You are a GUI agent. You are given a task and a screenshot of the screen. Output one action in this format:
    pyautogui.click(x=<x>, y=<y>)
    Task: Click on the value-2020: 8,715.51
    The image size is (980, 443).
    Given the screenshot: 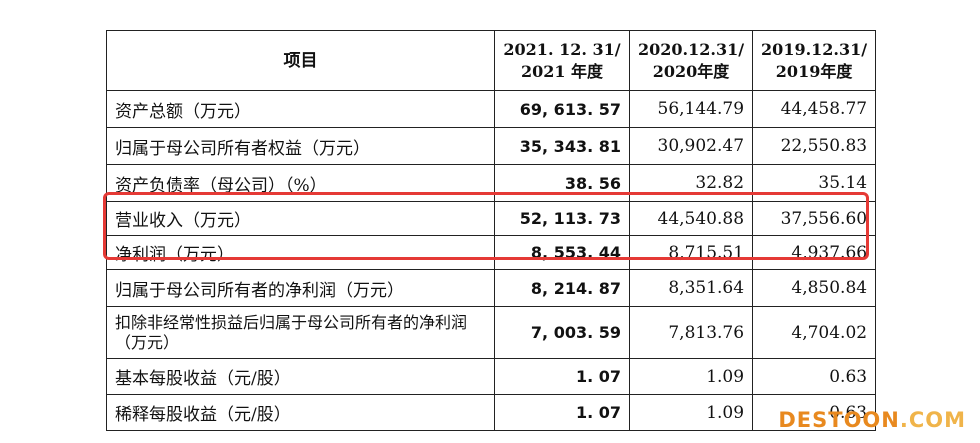 What is the action you would take?
    pyautogui.click(x=691, y=252)
    